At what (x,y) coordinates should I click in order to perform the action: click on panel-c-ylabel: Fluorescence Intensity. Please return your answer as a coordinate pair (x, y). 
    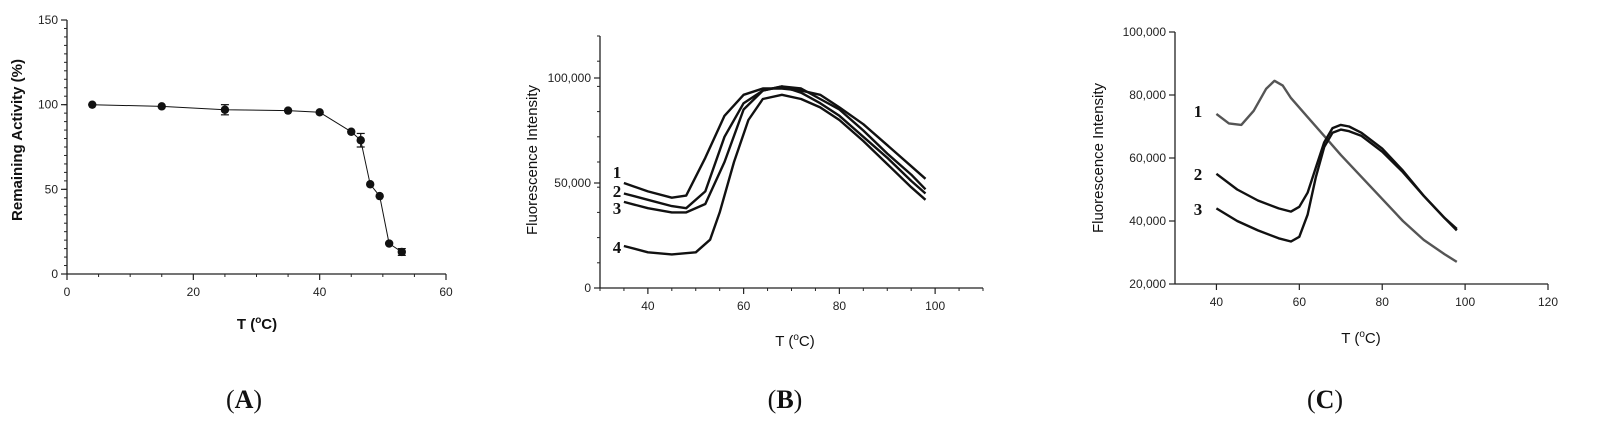
    Looking at the image, I should click on (1098, 157).